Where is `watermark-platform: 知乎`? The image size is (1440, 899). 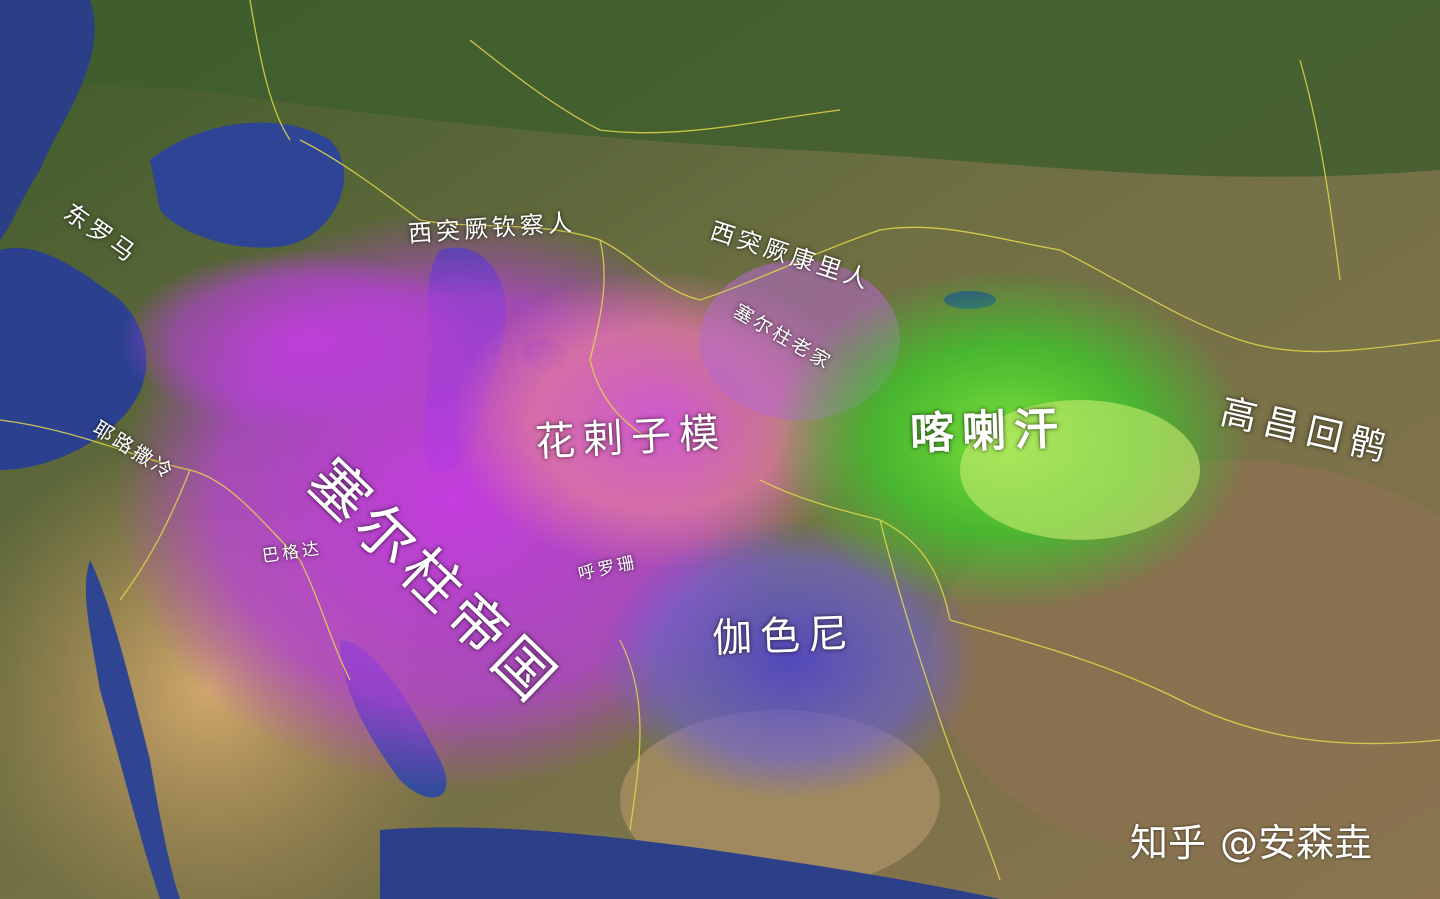
watermark-platform: 知乎 is located at coordinates (1168, 843).